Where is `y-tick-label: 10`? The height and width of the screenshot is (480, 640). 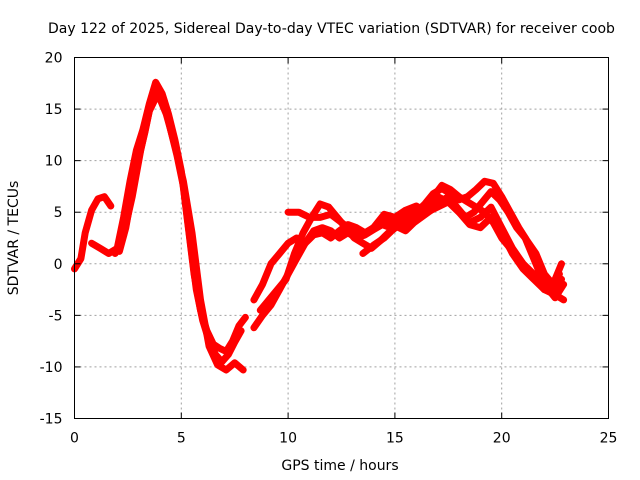
y-tick-label: 10 is located at coordinates (54, 162).